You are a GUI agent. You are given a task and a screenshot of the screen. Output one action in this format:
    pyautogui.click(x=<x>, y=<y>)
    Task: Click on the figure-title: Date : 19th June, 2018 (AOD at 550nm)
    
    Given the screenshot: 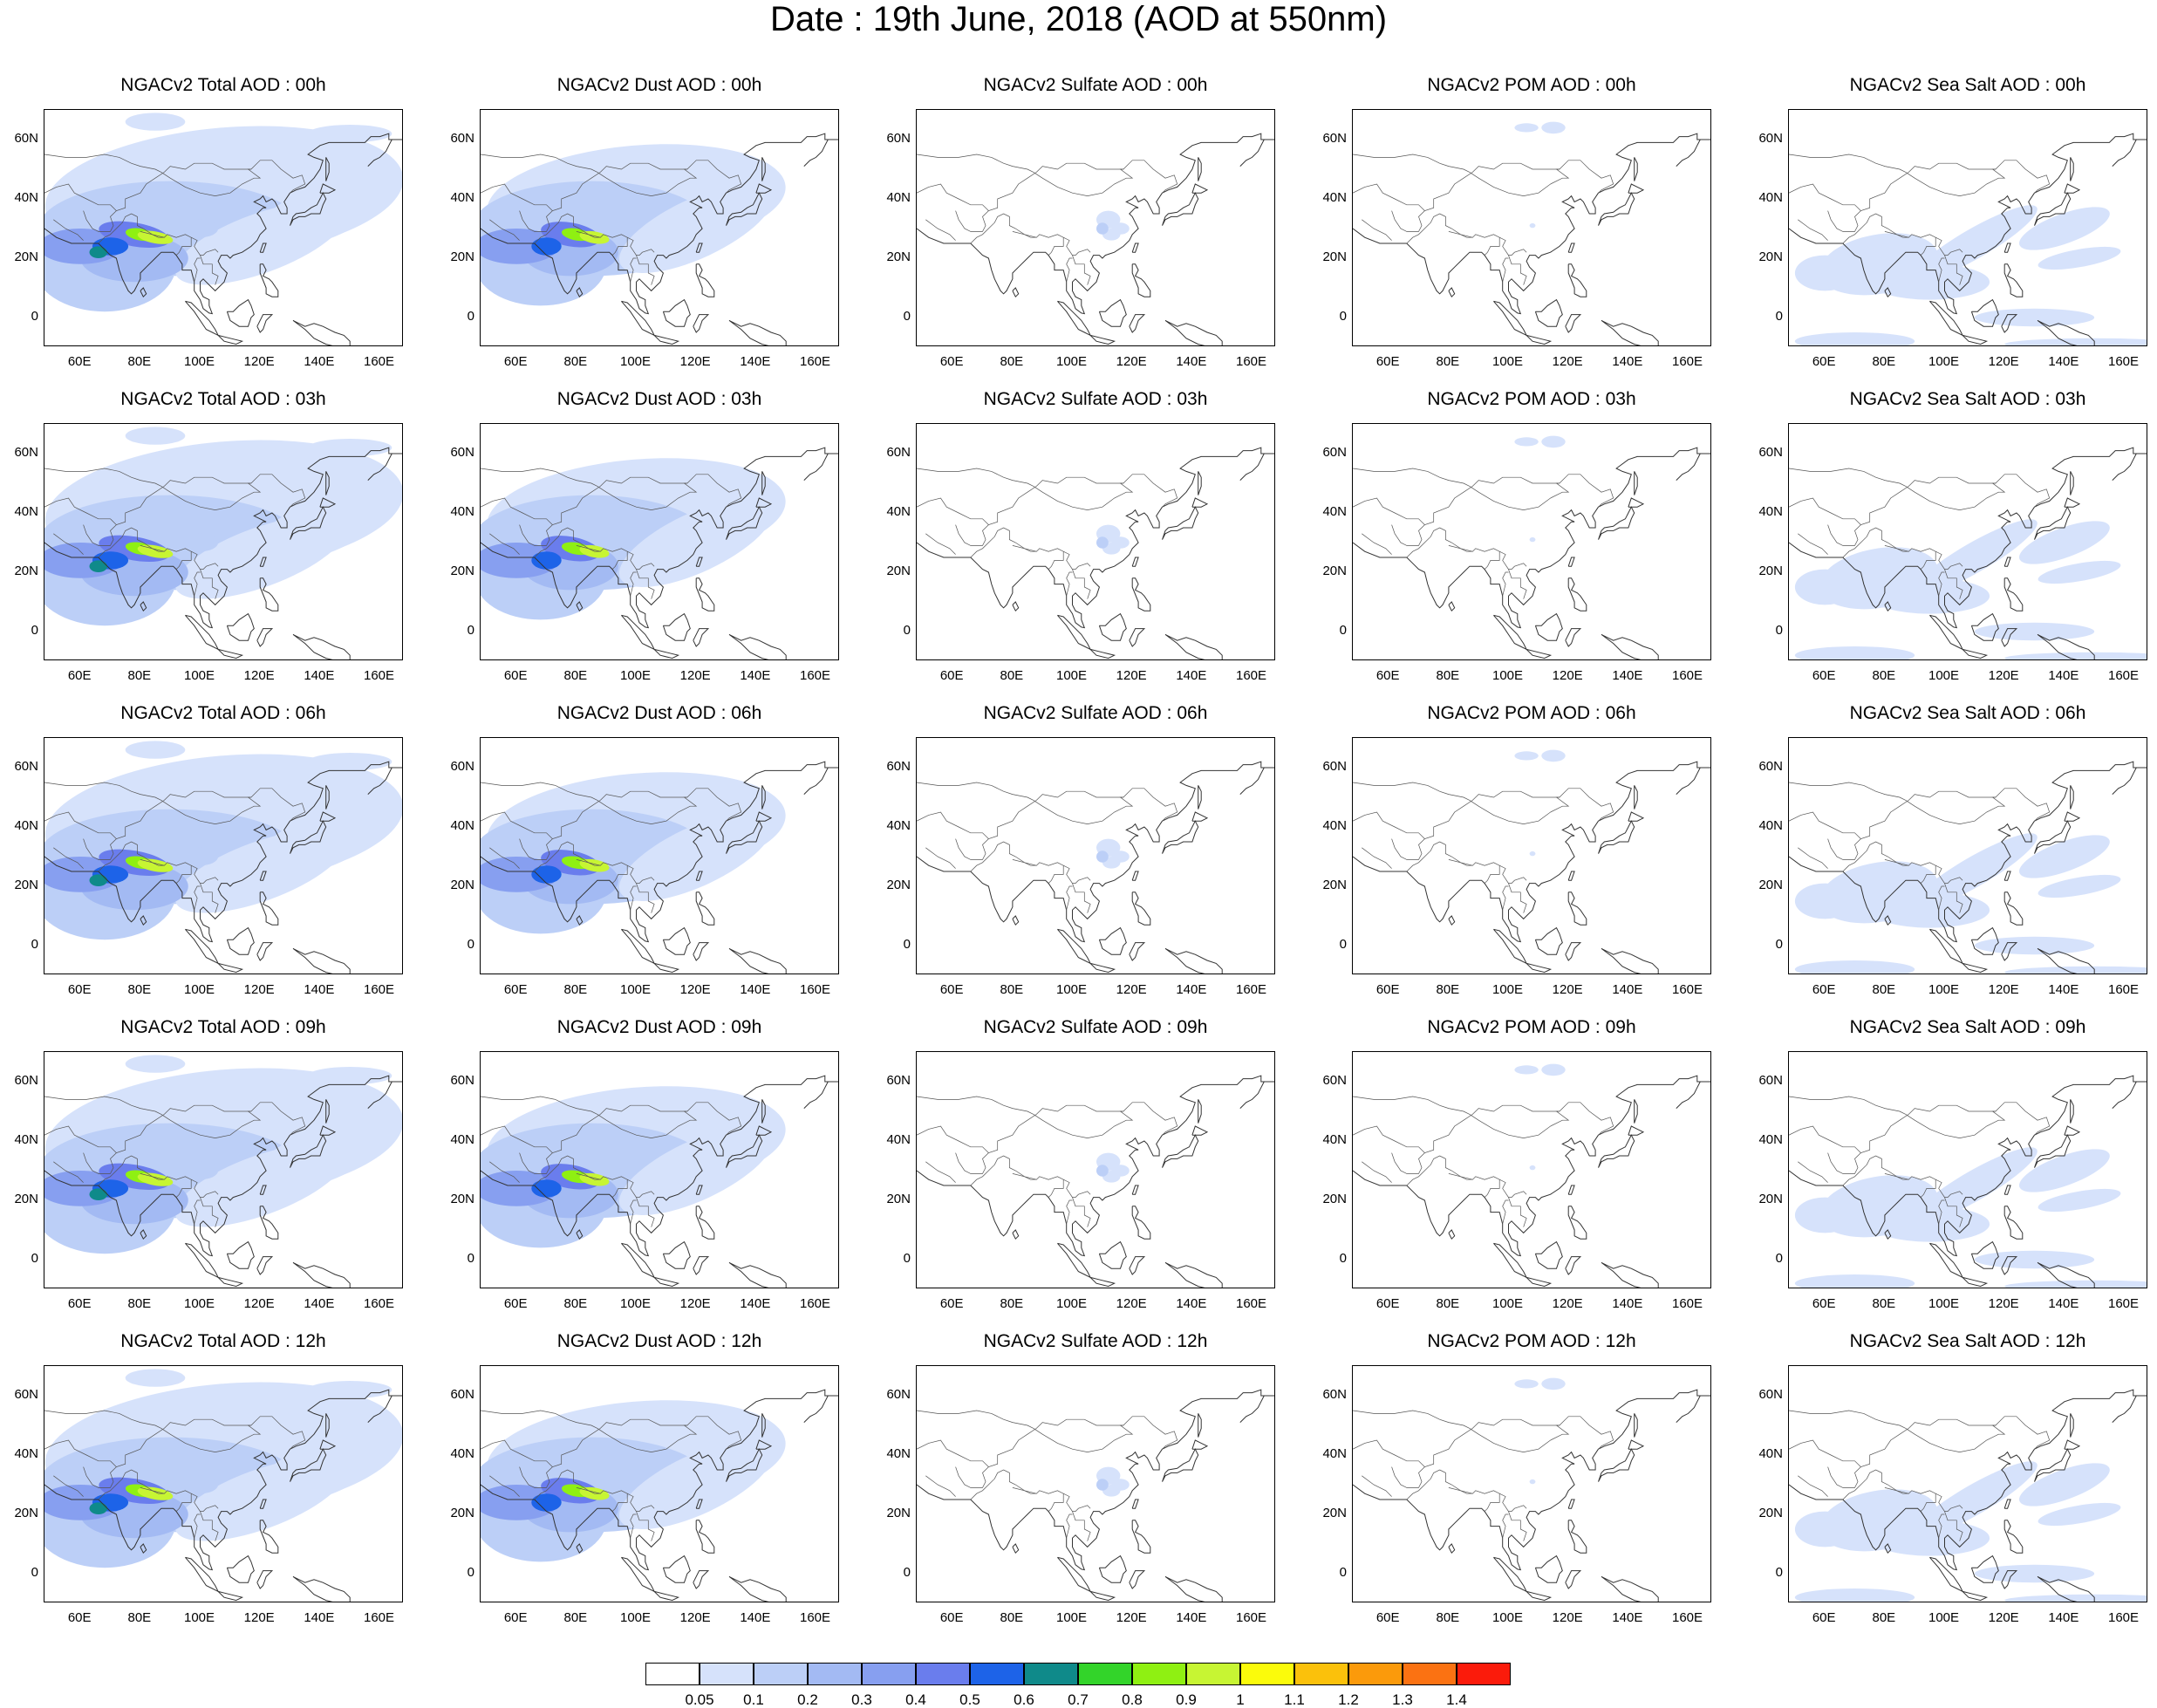 What is the action you would take?
    pyautogui.click(x=1078, y=19)
    